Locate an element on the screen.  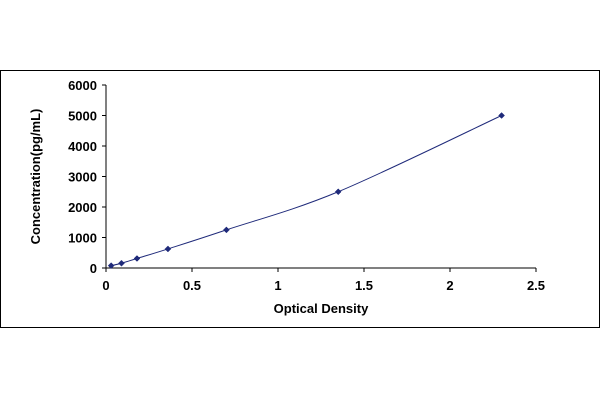
y-tick-label: 0 is located at coordinates (93, 268).